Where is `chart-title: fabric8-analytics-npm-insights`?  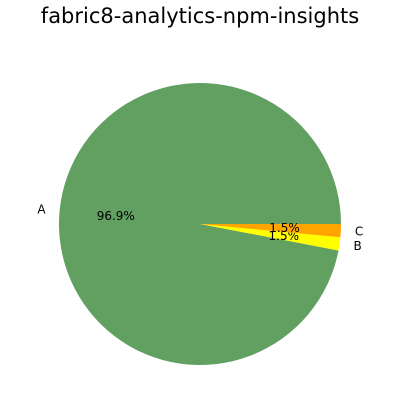 chart-title: fabric8-analytics-npm-insights is located at coordinates (200, 16).